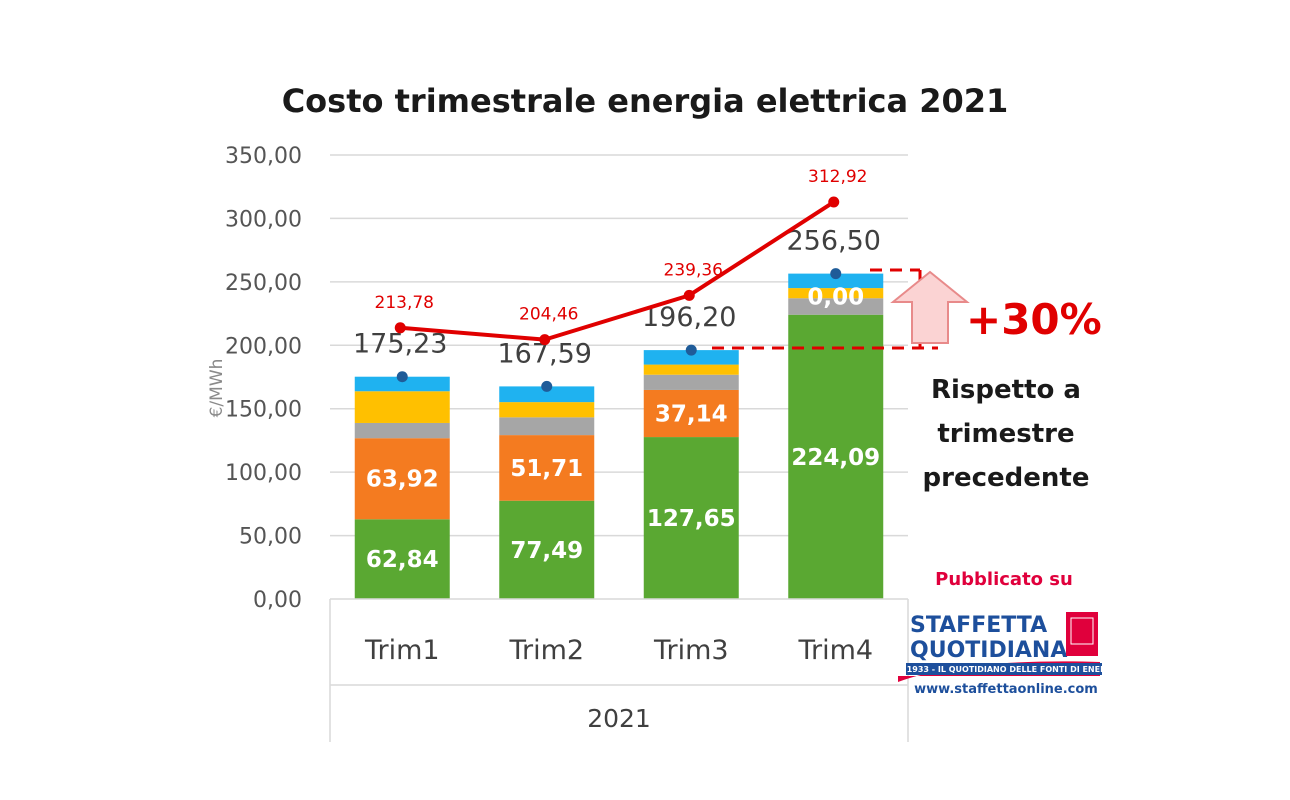 This screenshot has height=800, width=1290. What do you see at coordinates (907, 380) in the screenshot?
I see `increase-annotation: +30% Rispetto a trimestre precedente` at bounding box center [907, 380].